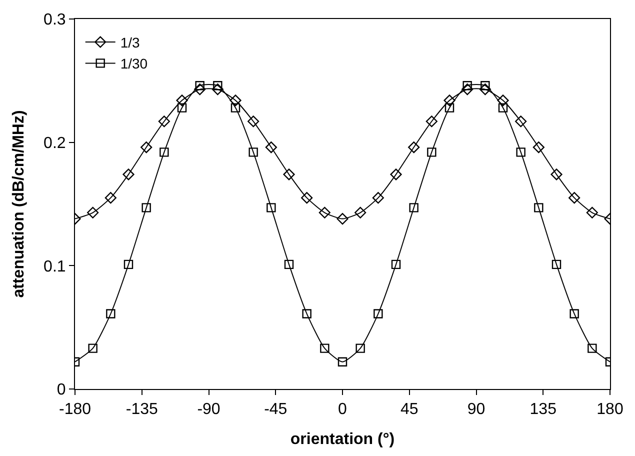  What do you see at coordinates (208, 409) in the screenshot?
I see `x-tick-label: -90` at bounding box center [208, 409].